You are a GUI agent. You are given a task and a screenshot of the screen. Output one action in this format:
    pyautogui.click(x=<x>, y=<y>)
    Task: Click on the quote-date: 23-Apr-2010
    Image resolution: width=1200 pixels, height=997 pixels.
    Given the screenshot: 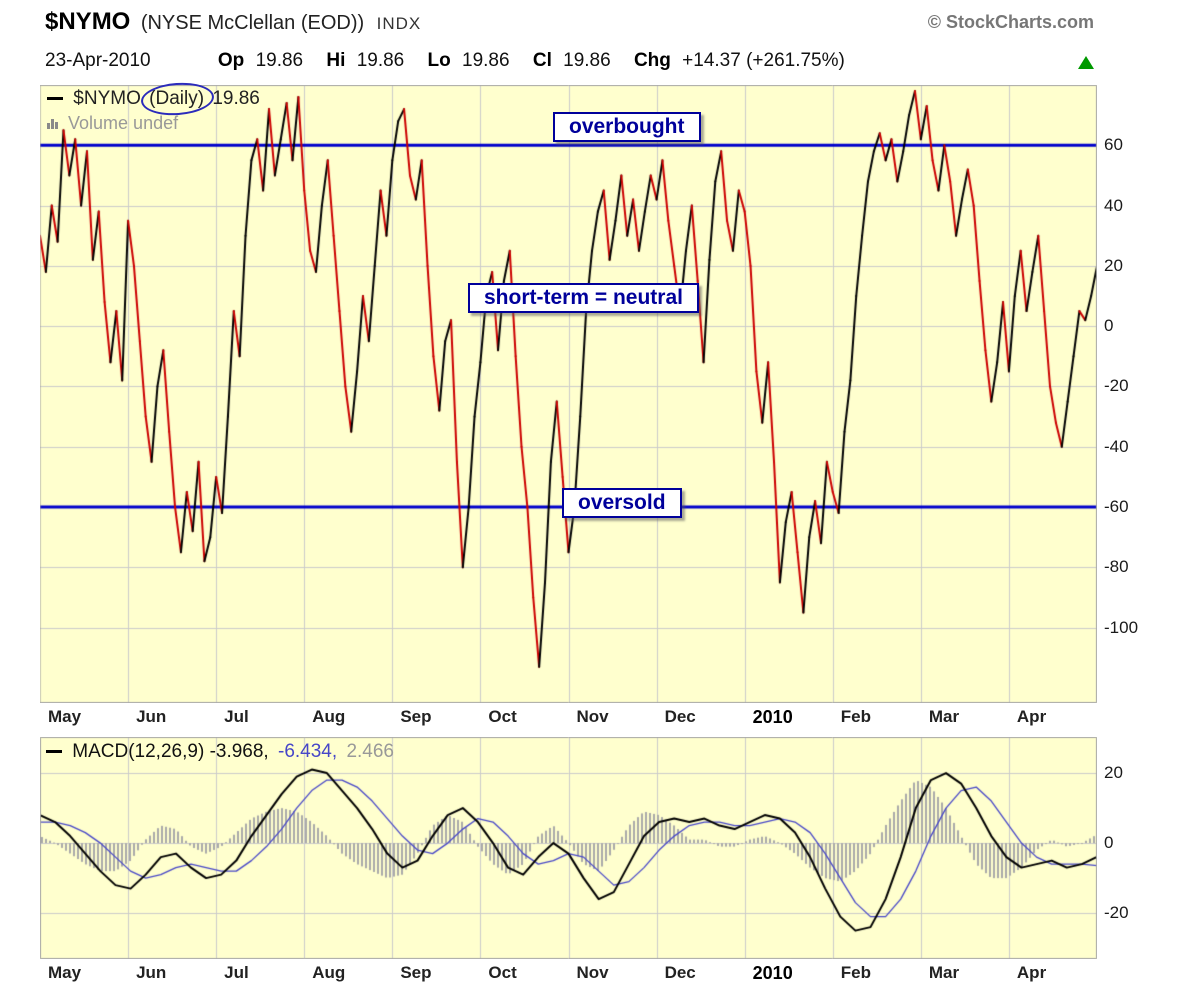 What is the action you would take?
    pyautogui.click(x=98, y=60)
    